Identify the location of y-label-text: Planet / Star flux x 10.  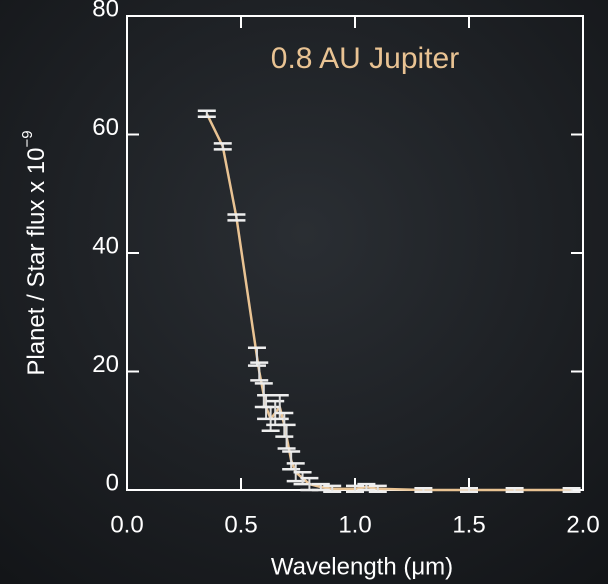
(36, 261).